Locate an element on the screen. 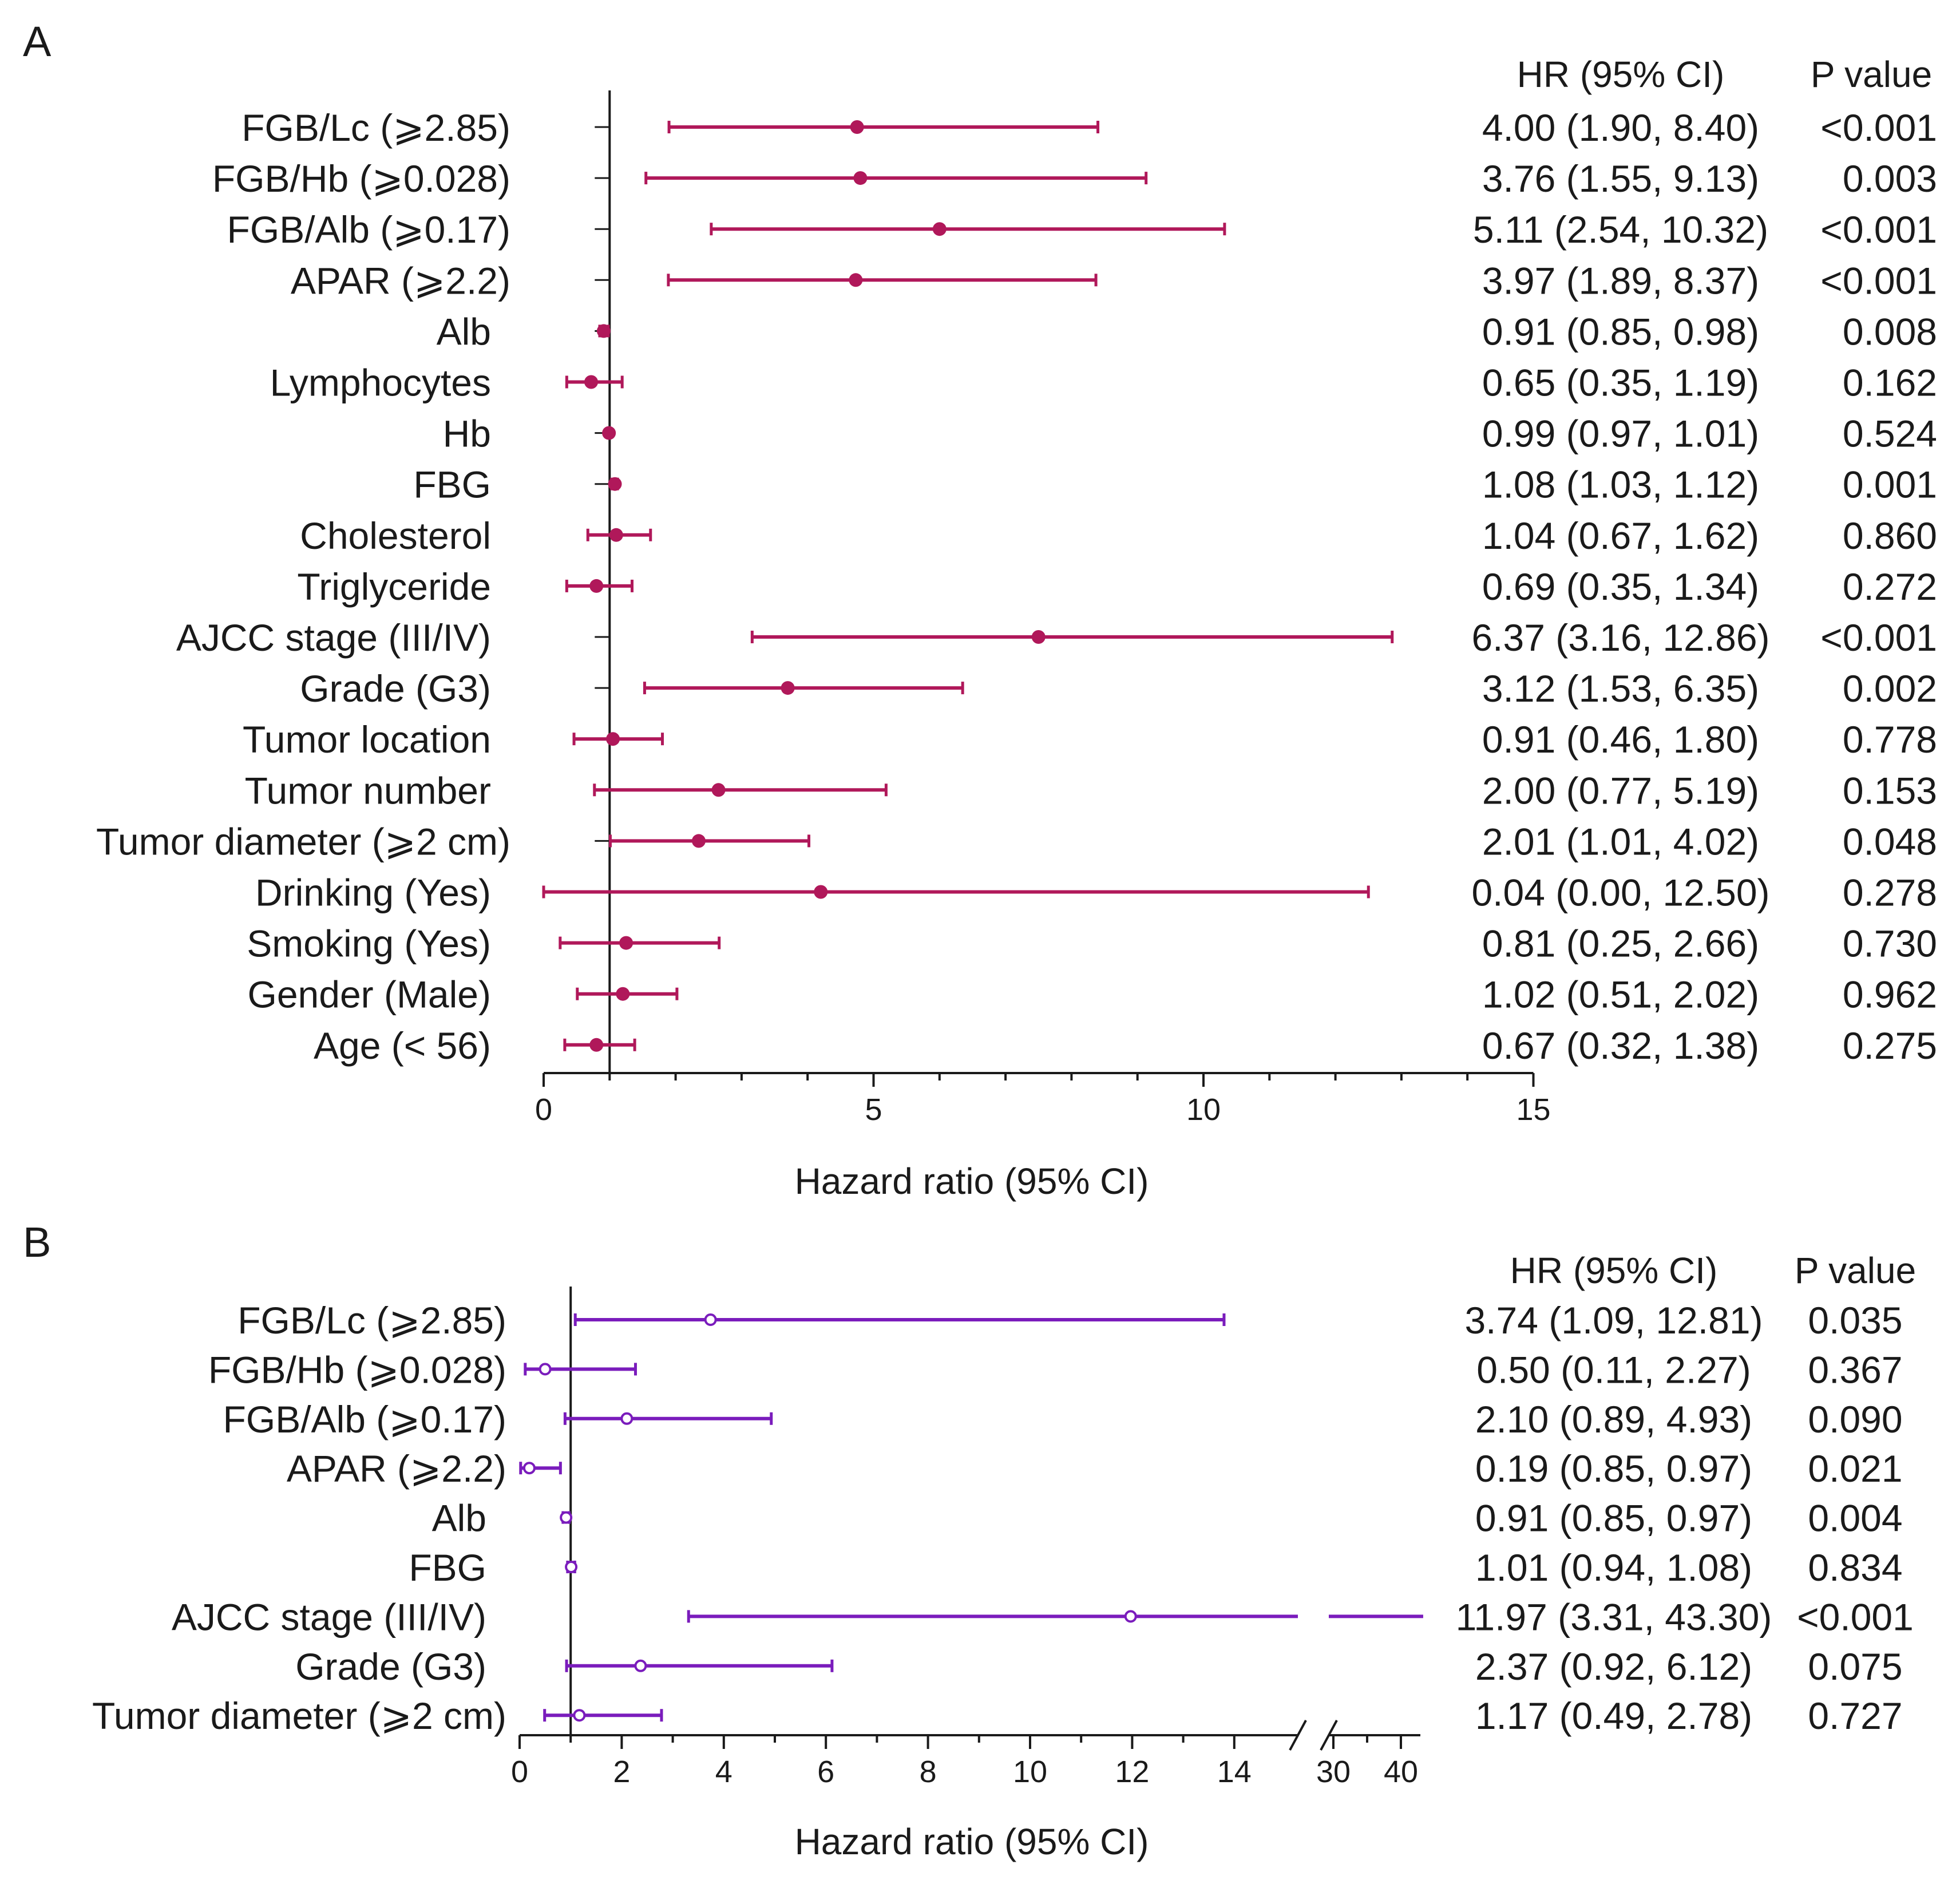  panel-b-x-tick-label: 4 is located at coordinates (723, 1772).